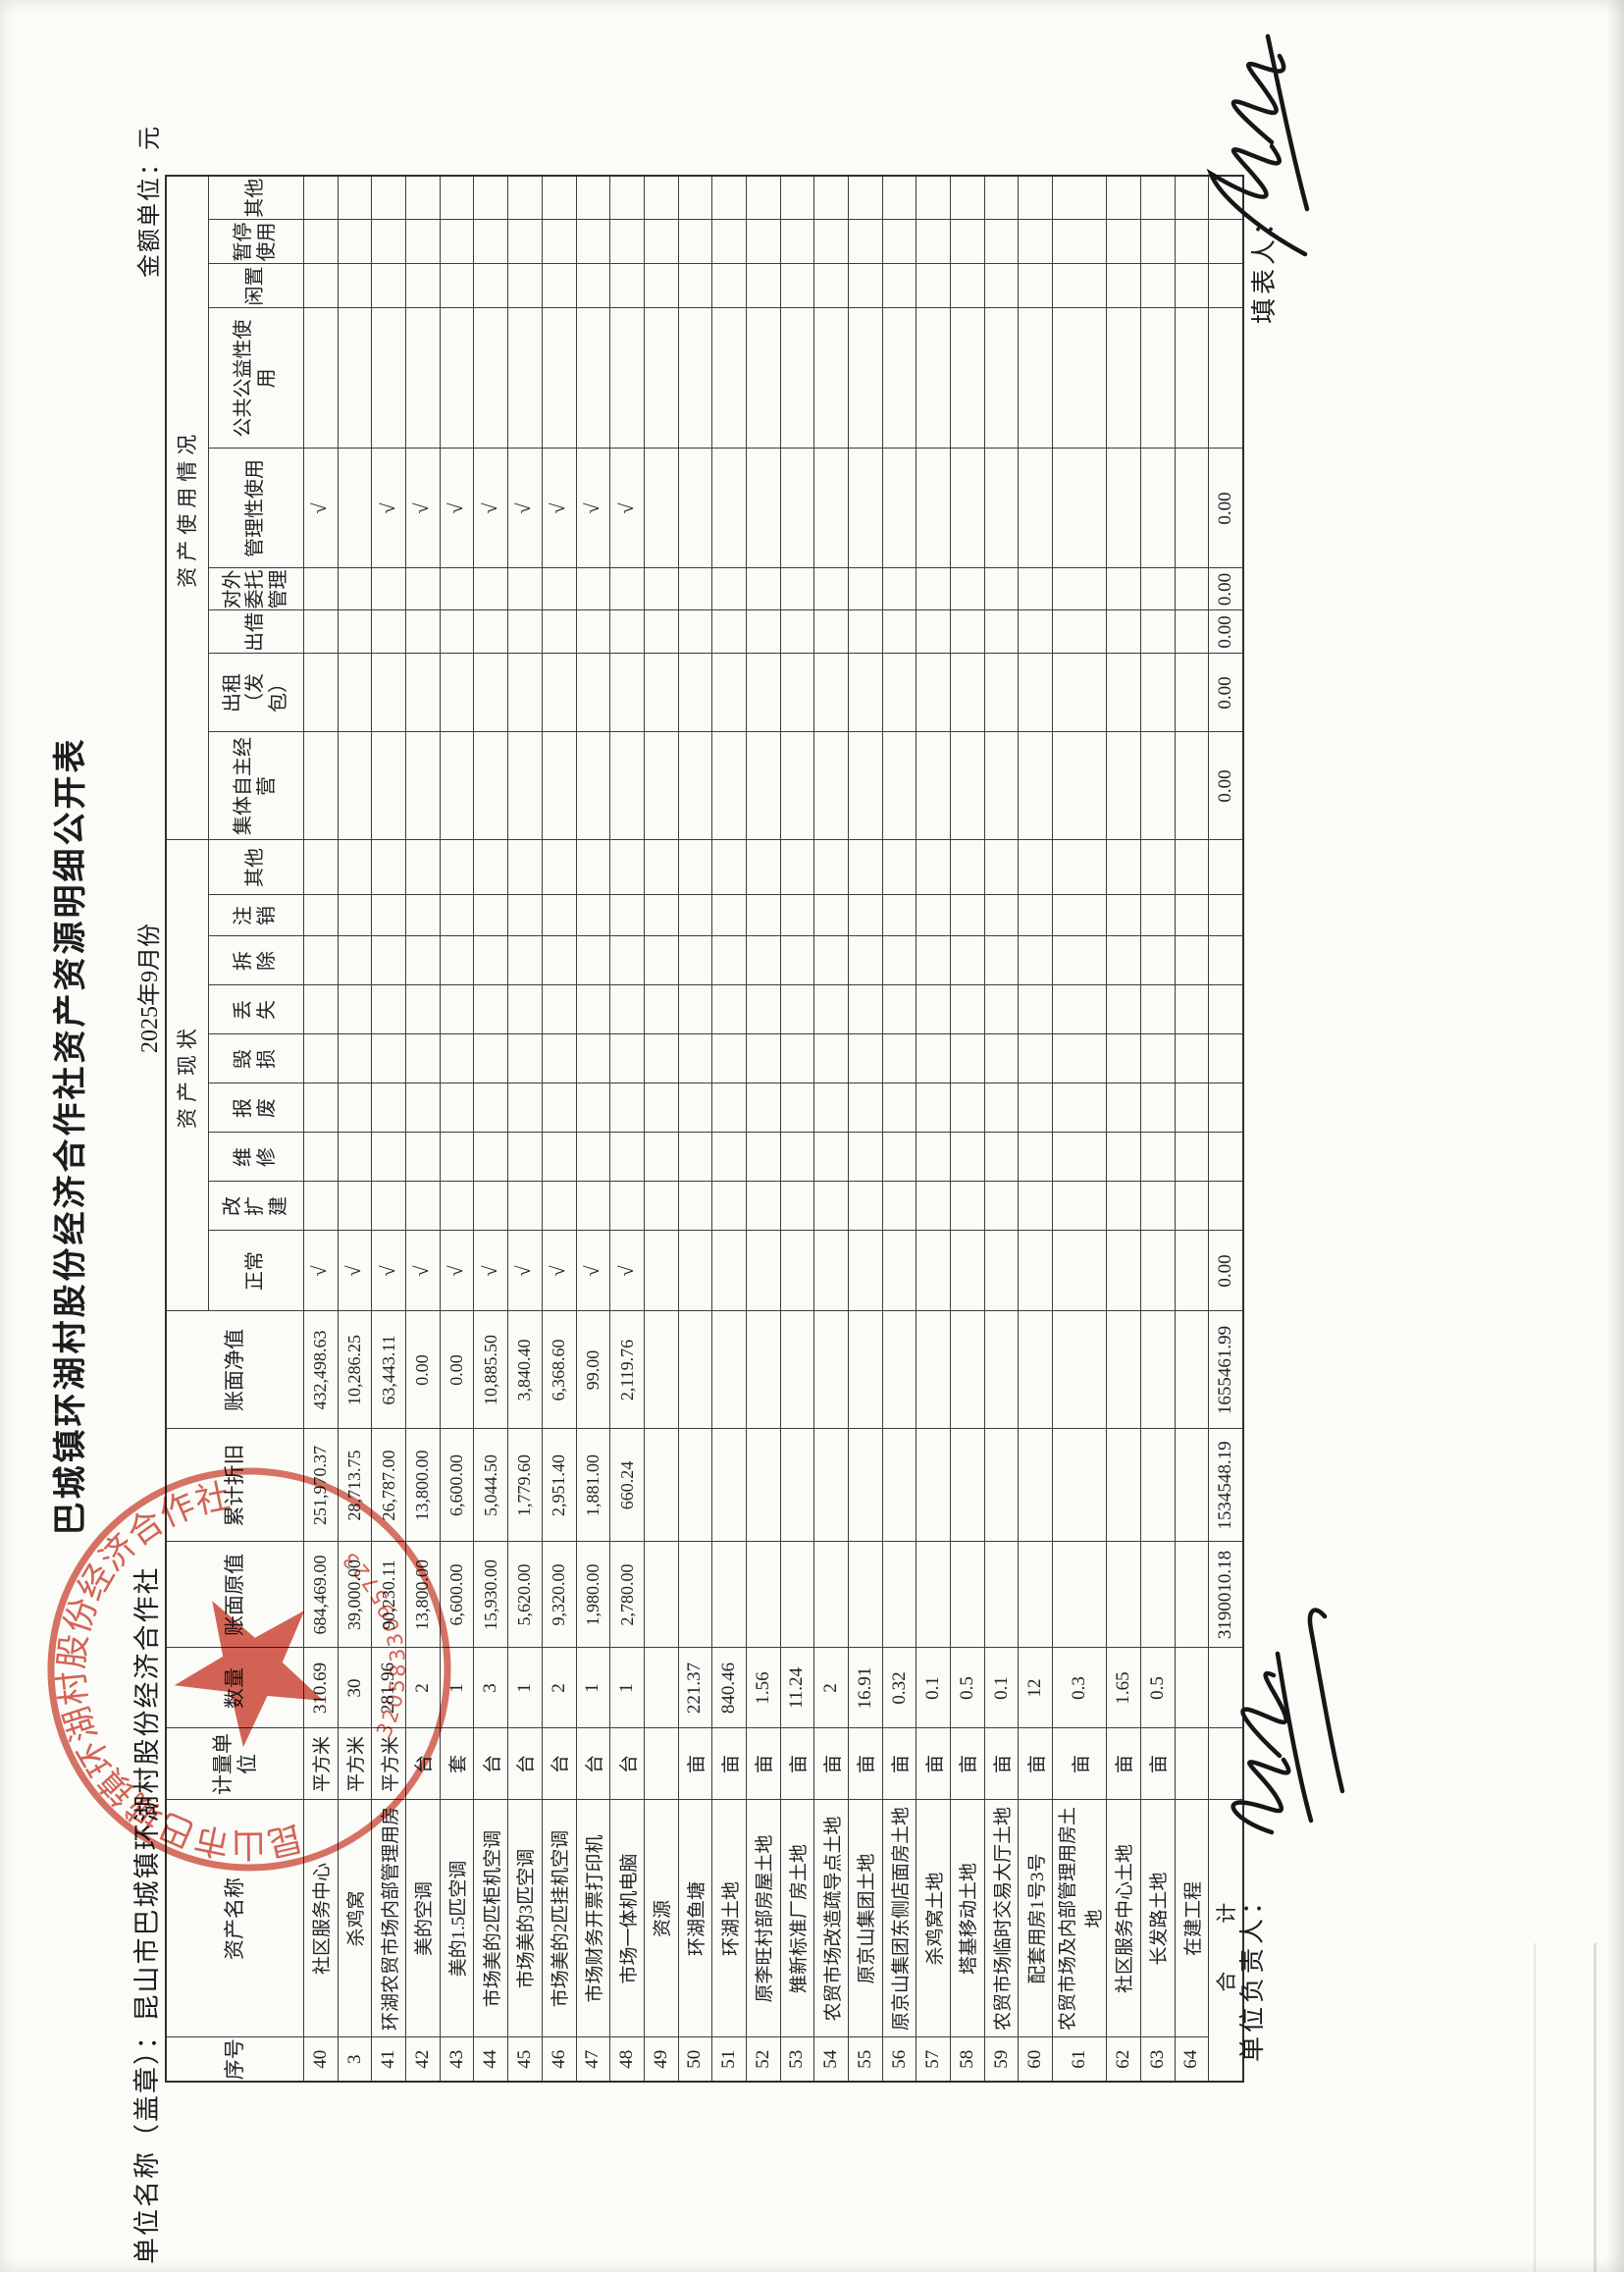 This screenshot has height=2272, width=1624. I want to click on cell: 2, so click(423, 1688).